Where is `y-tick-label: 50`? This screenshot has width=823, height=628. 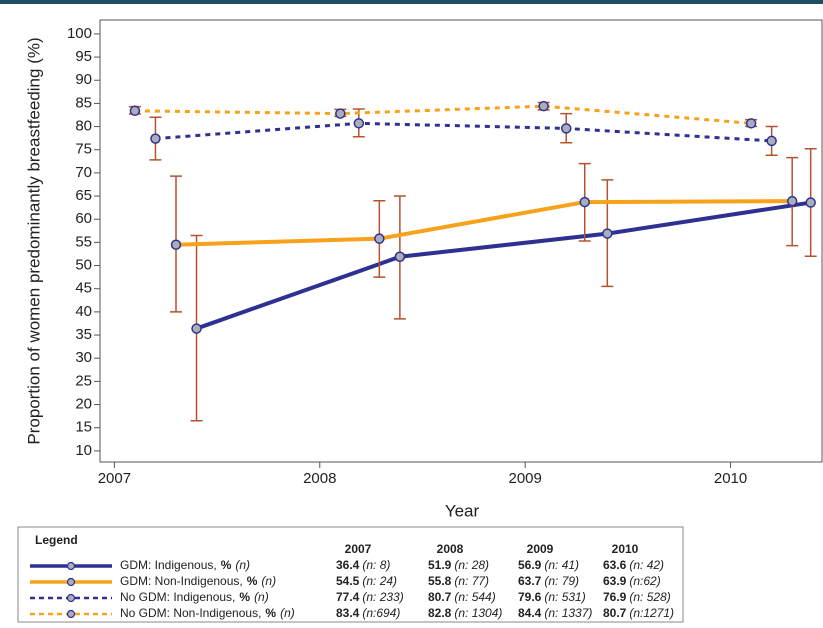
y-tick-label: 50 is located at coordinates (83, 265).